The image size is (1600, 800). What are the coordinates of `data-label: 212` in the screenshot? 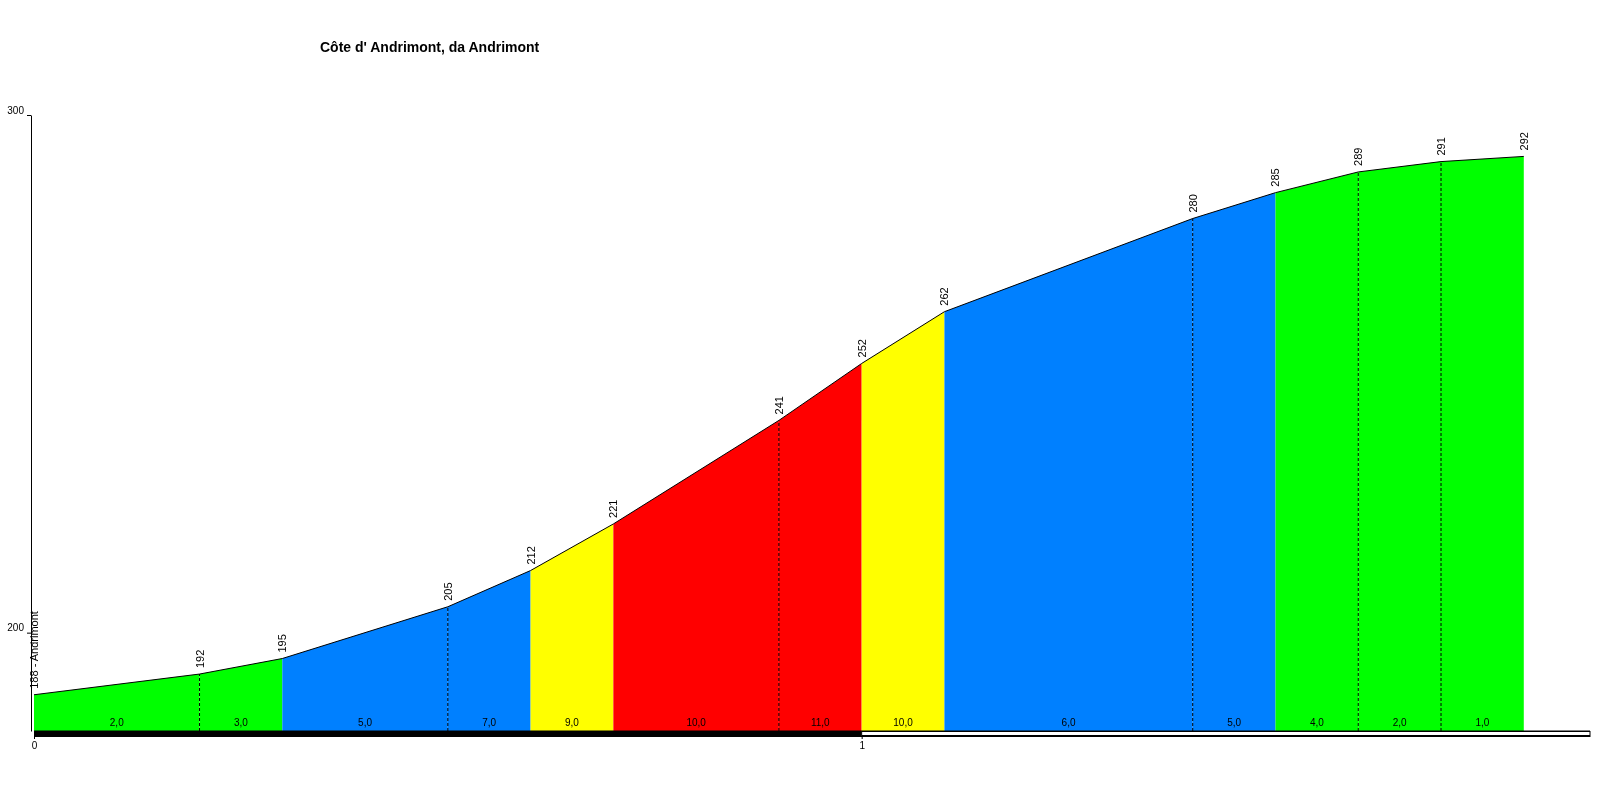 It's located at (530, 555).